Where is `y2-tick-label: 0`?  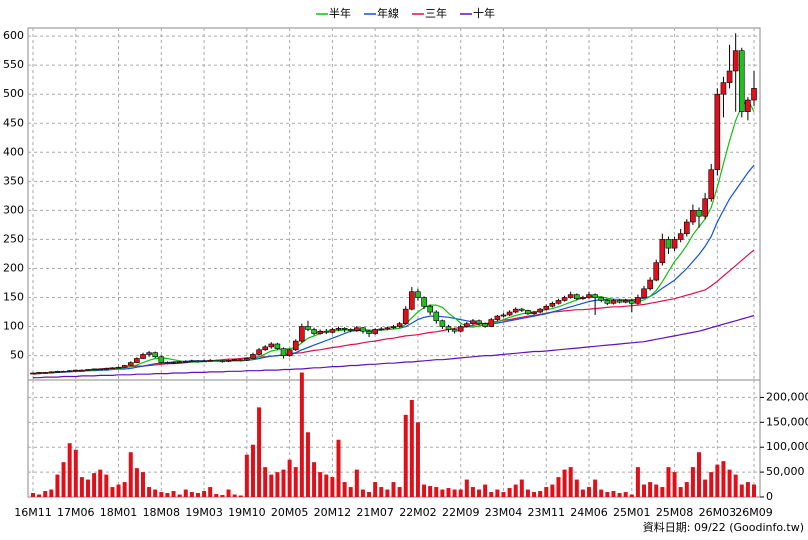 y2-tick-label: 0 is located at coordinates (769, 496).